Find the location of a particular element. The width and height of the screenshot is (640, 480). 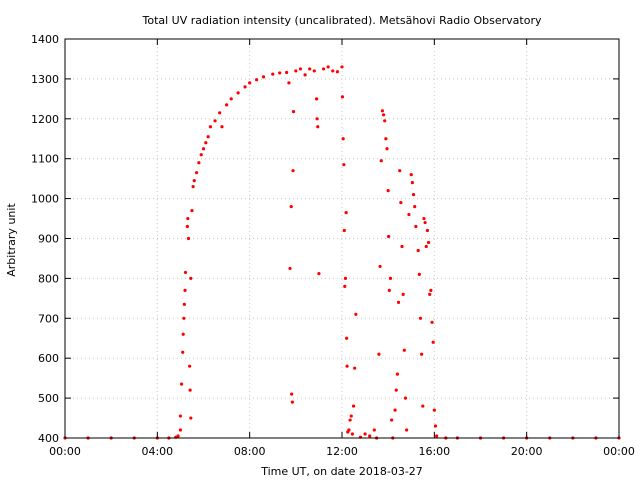

y-tick-label: 1300 is located at coordinates (45, 79).